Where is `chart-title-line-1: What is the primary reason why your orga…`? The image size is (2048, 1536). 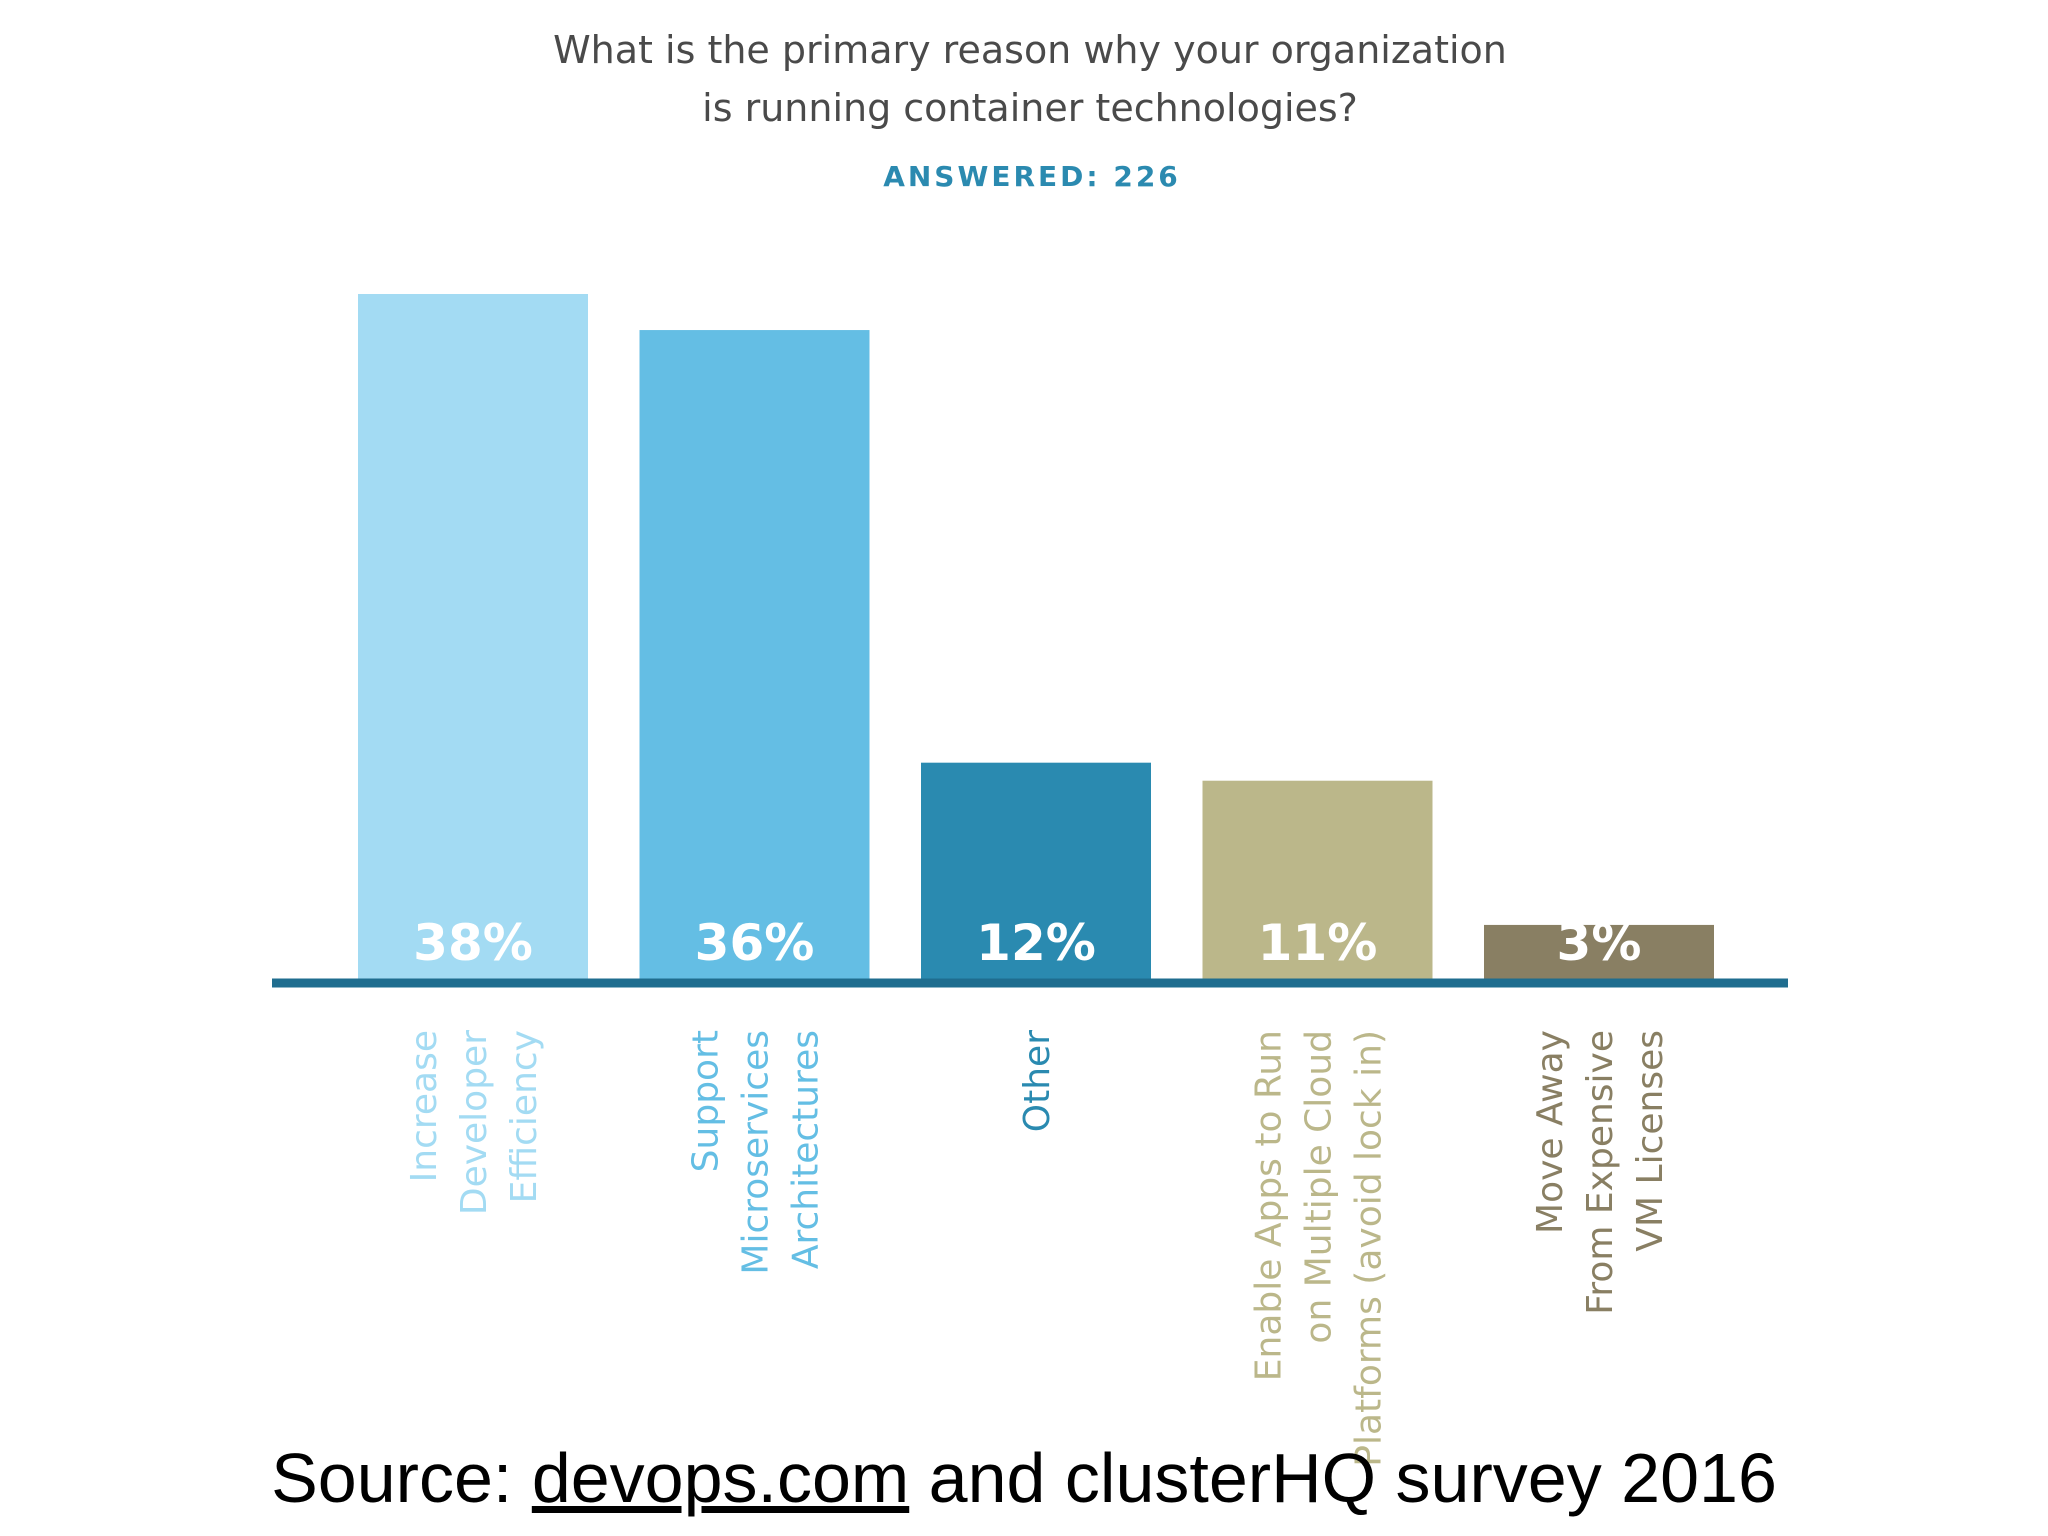 chart-title-line-1: What is the primary reason why your orga… is located at coordinates (1030, 50).